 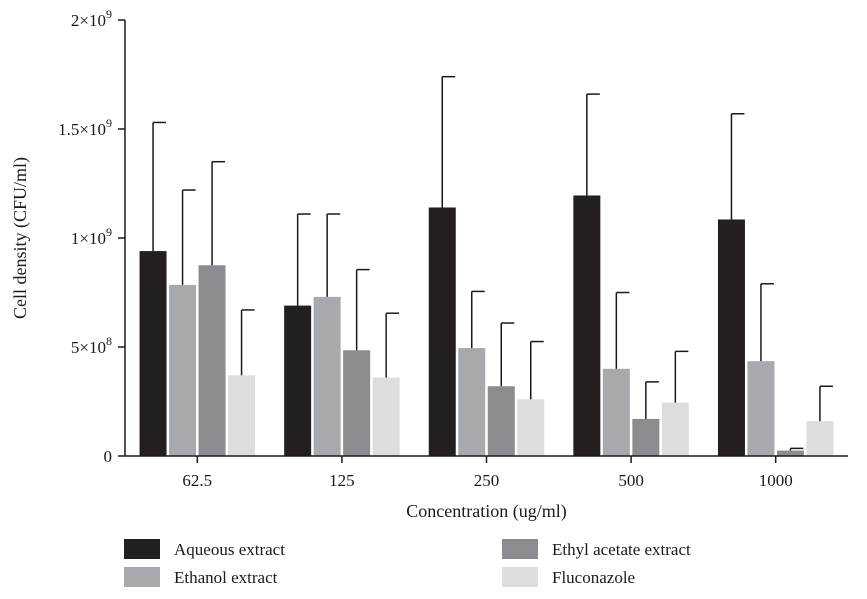 What do you see at coordinates (153, 353) in the screenshot?
I see `bar-aqueous-extract-62.5` at bounding box center [153, 353].